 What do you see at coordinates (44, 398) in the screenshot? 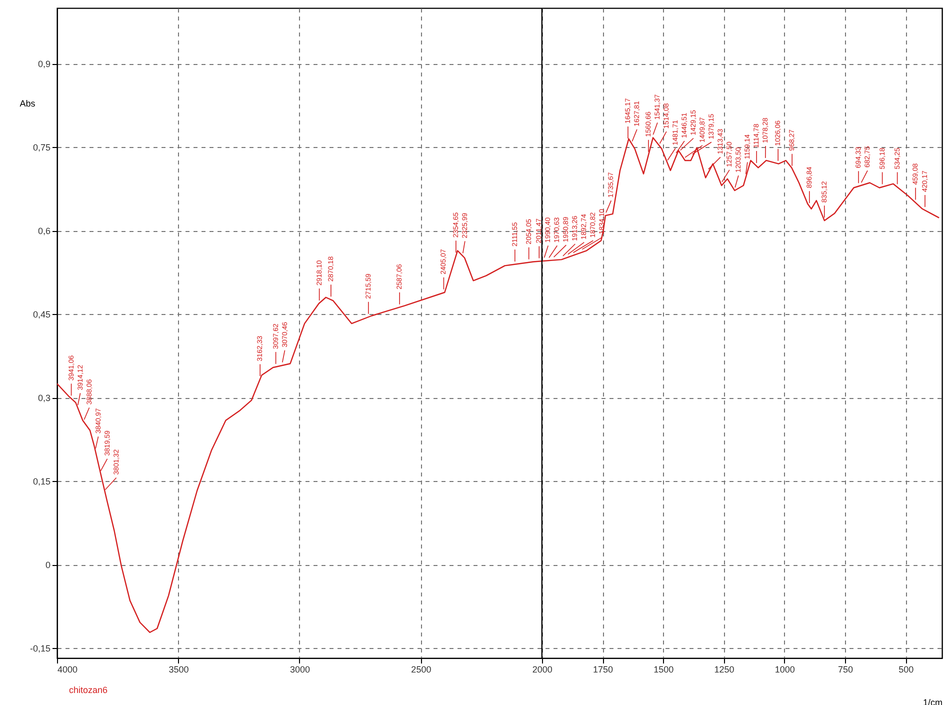
I see `y-tick-label: 0,3` at bounding box center [44, 398].